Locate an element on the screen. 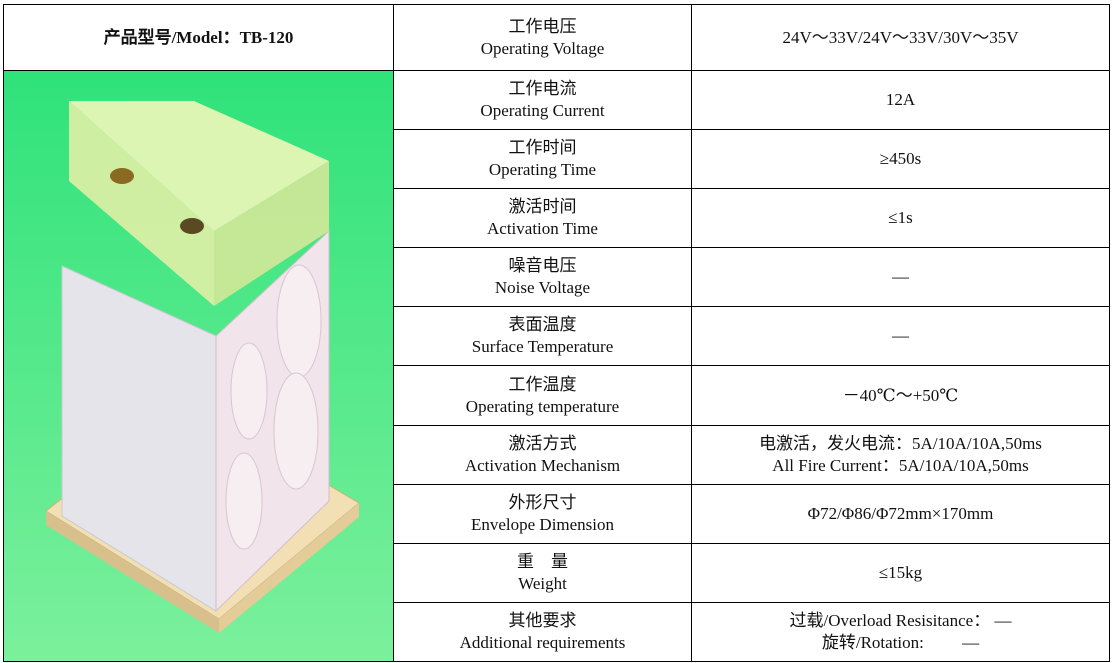 This screenshot has height=663, width=1112. spec-row: 重 量 Weight ≤15kg is located at coordinates (557, 572).